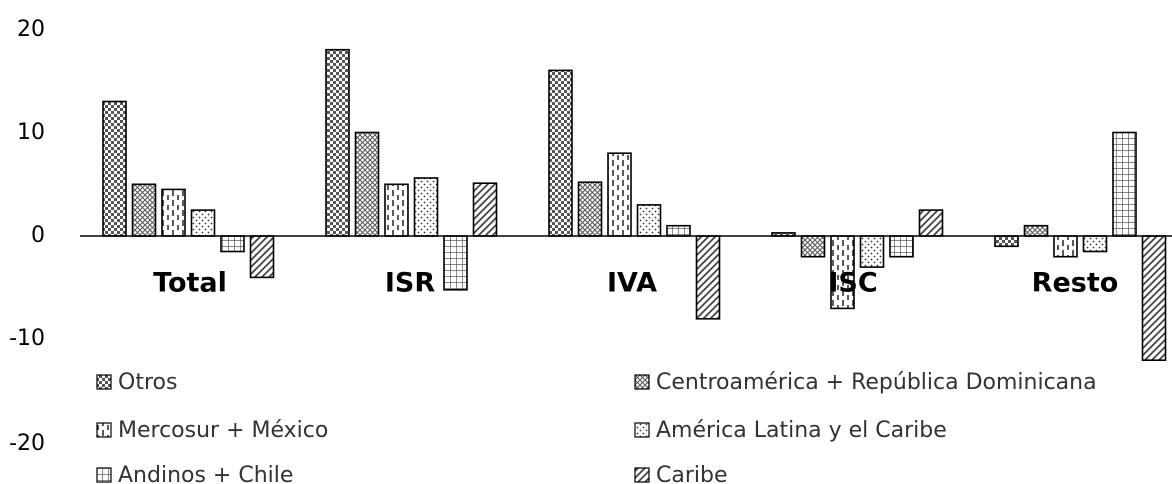 The width and height of the screenshot is (1172, 484). Describe the element at coordinates (27, 443) in the screenshot. I see `y-tick-label: -20` at that location.